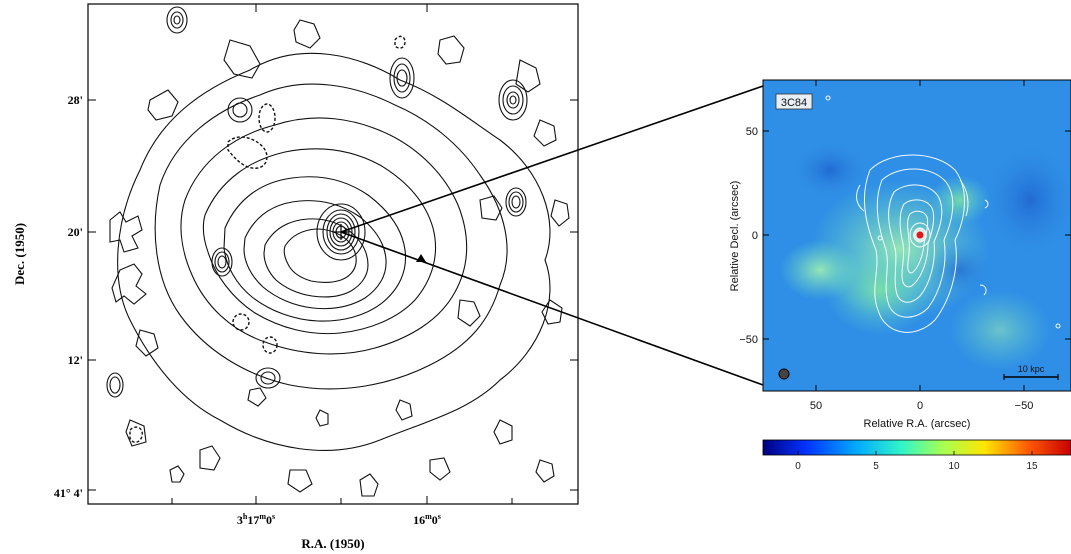  What do you see at coordinates (748, 340) in the screenshot?
I see `right-ytick-neg50: −50` at bounding box center [748, 340].